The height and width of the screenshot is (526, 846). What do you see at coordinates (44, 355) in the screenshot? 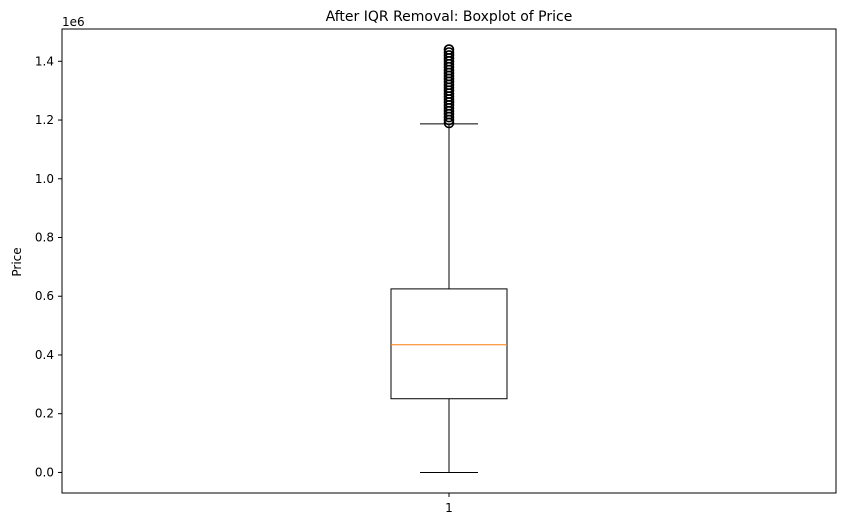
I see `y-tick-label: 0.4` at bounding box center [44, 355].